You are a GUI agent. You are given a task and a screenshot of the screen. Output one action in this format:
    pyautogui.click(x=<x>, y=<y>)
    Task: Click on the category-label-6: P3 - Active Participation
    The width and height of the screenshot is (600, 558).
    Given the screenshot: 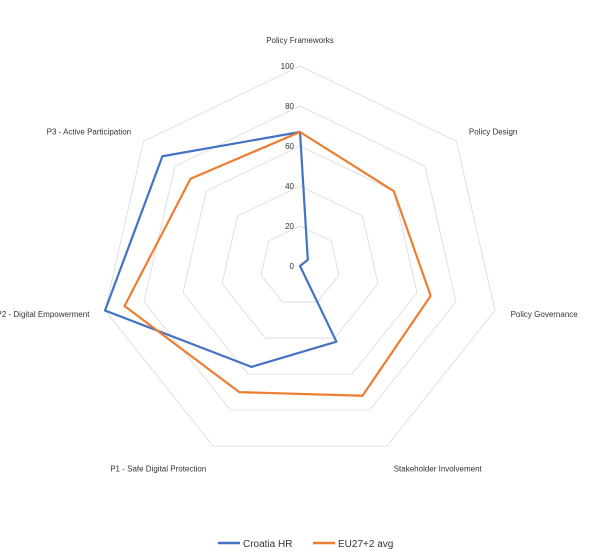 What is the action you would take?
    pyautogui.click(x=89, y=131)
    